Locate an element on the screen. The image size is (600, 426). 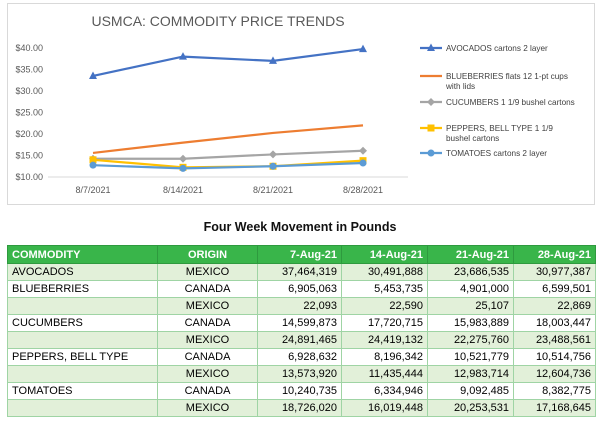
header-week-3: 21-Aug-21 is located at coordinates (470, 254).